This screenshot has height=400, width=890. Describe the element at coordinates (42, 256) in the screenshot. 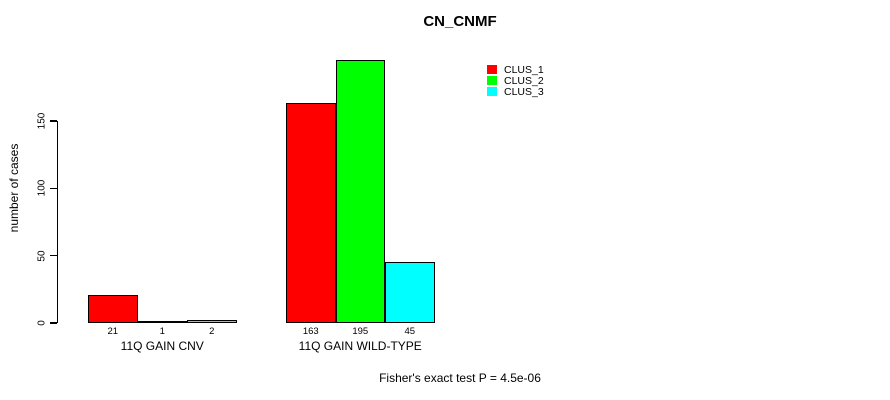

I see `y-axis-tick-label: 50` at that location.